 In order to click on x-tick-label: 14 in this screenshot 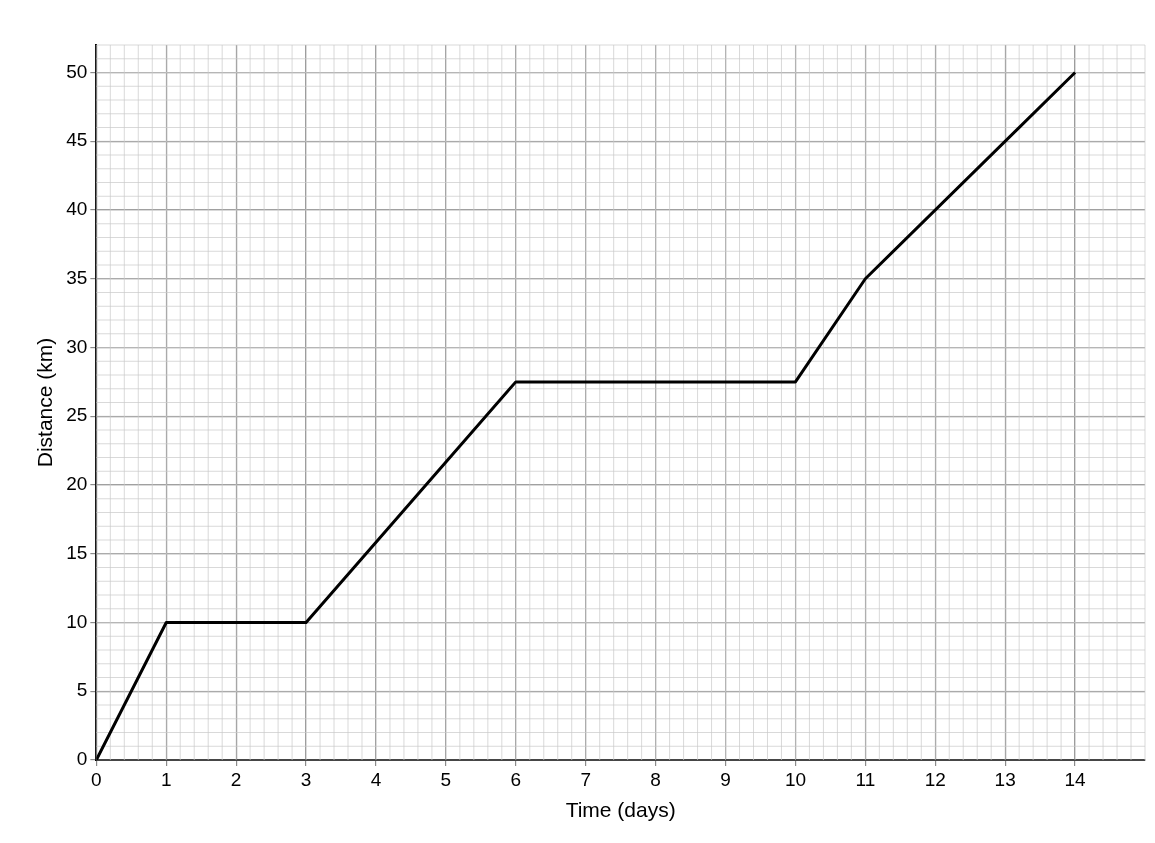, I will do `click(1075, 779)`.